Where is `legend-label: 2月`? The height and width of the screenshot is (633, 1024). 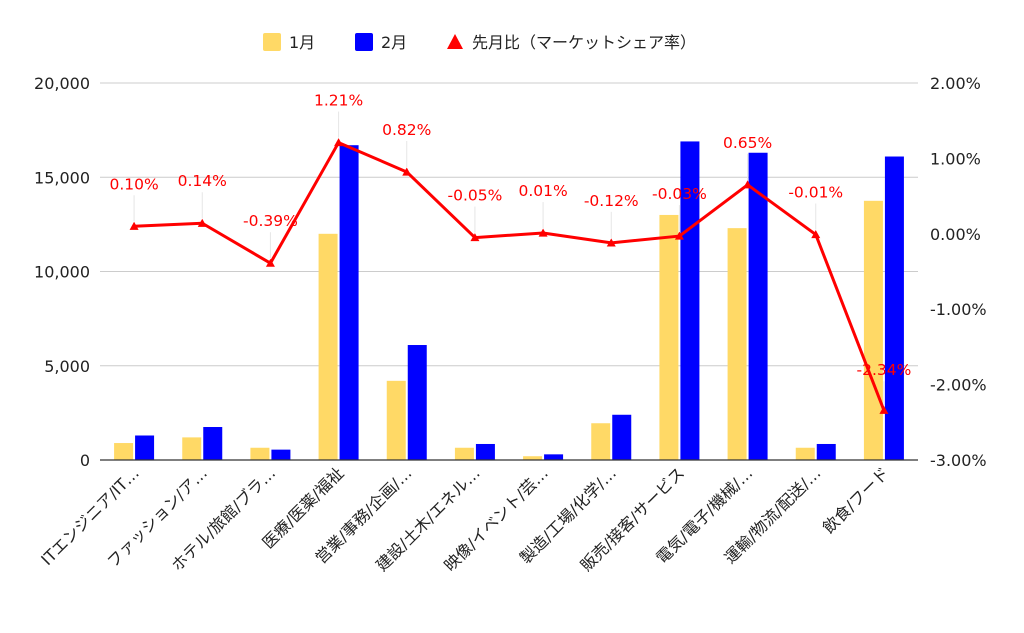
legend-label: 2月 is located at coordinates (394, 42).